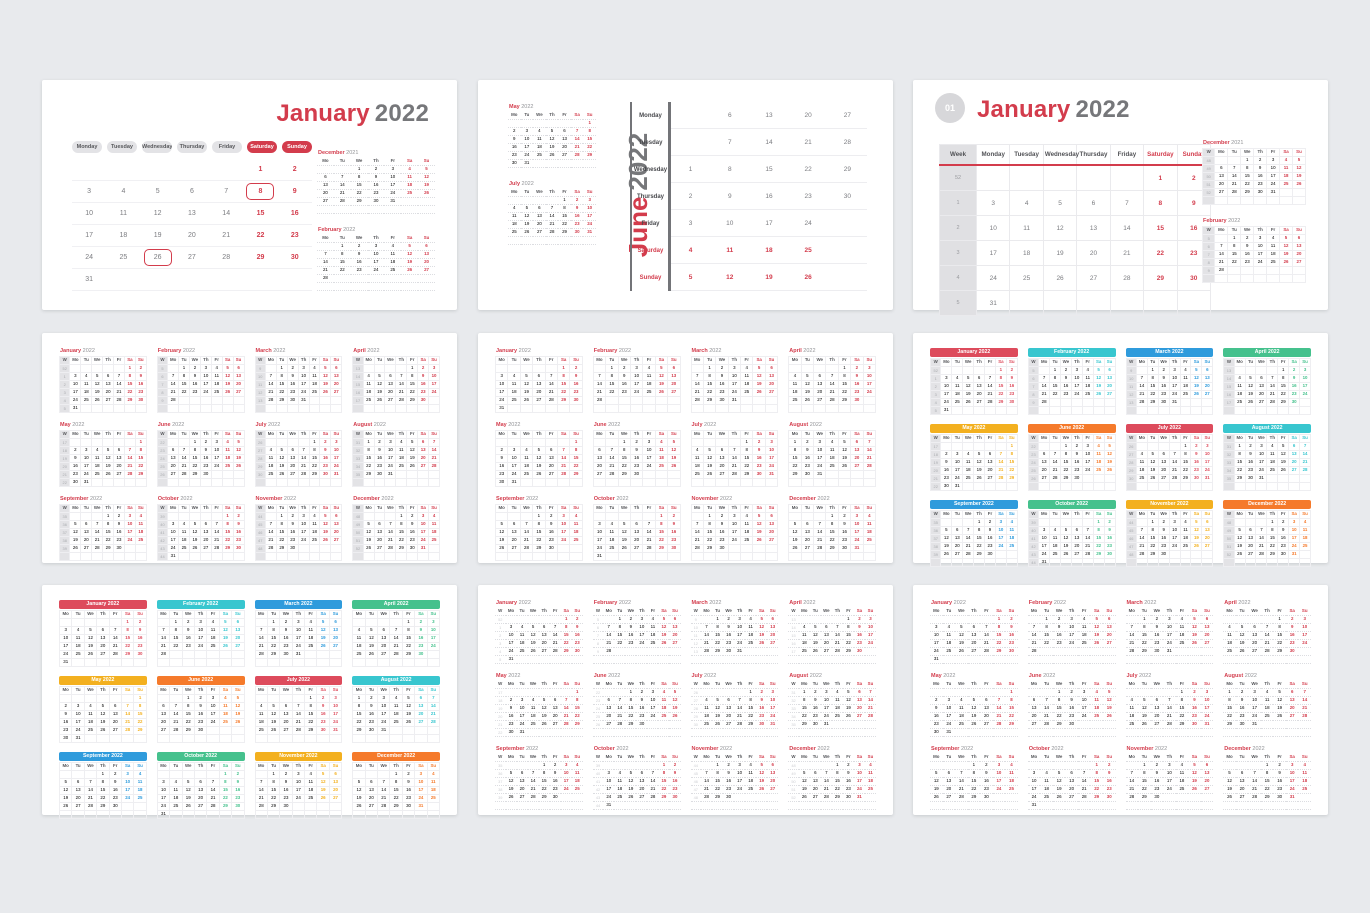 Image resolution: width=1370 pixels, height=913 pixels. I want to click on day-cell: 15, so click(108, 532).